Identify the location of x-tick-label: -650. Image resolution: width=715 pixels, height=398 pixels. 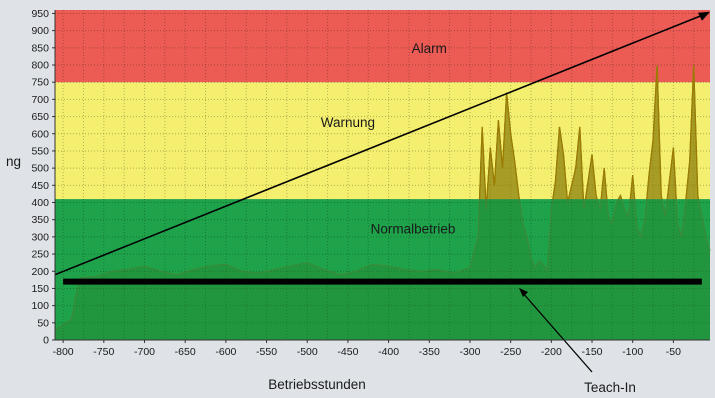
(185, 352).